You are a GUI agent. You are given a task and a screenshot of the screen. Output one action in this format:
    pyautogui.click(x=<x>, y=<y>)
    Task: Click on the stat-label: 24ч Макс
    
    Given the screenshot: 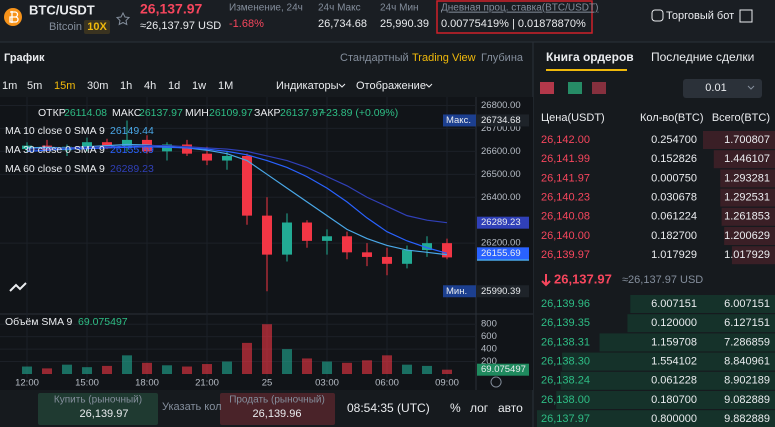 What is the action you would take?
    pyautogui.click(x=339, y=8)
    